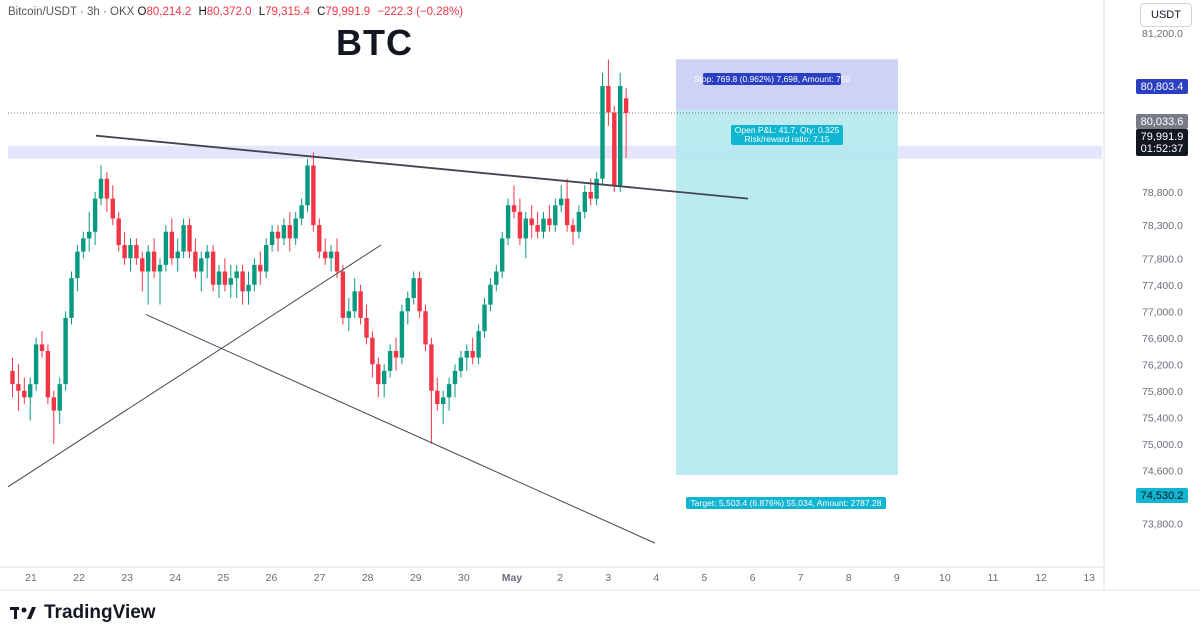 Image resolution: width=1200 pixels, height=640 pixels. Describe the element at coordinates (348, 12) in the screenshot. I see `close-value: 79,991.9` at that location.